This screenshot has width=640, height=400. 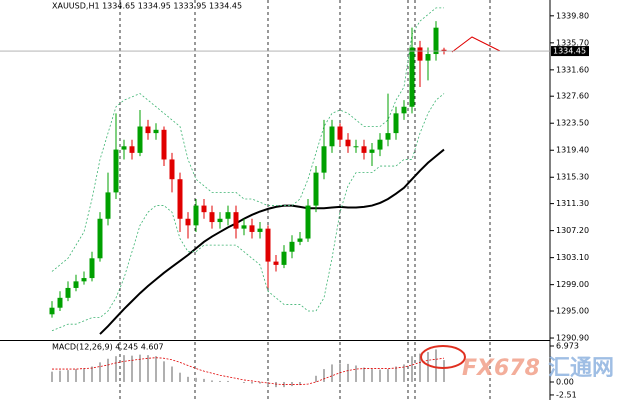 I want to click on y-tick-label: 1303.10, so click(x=572, y=257).